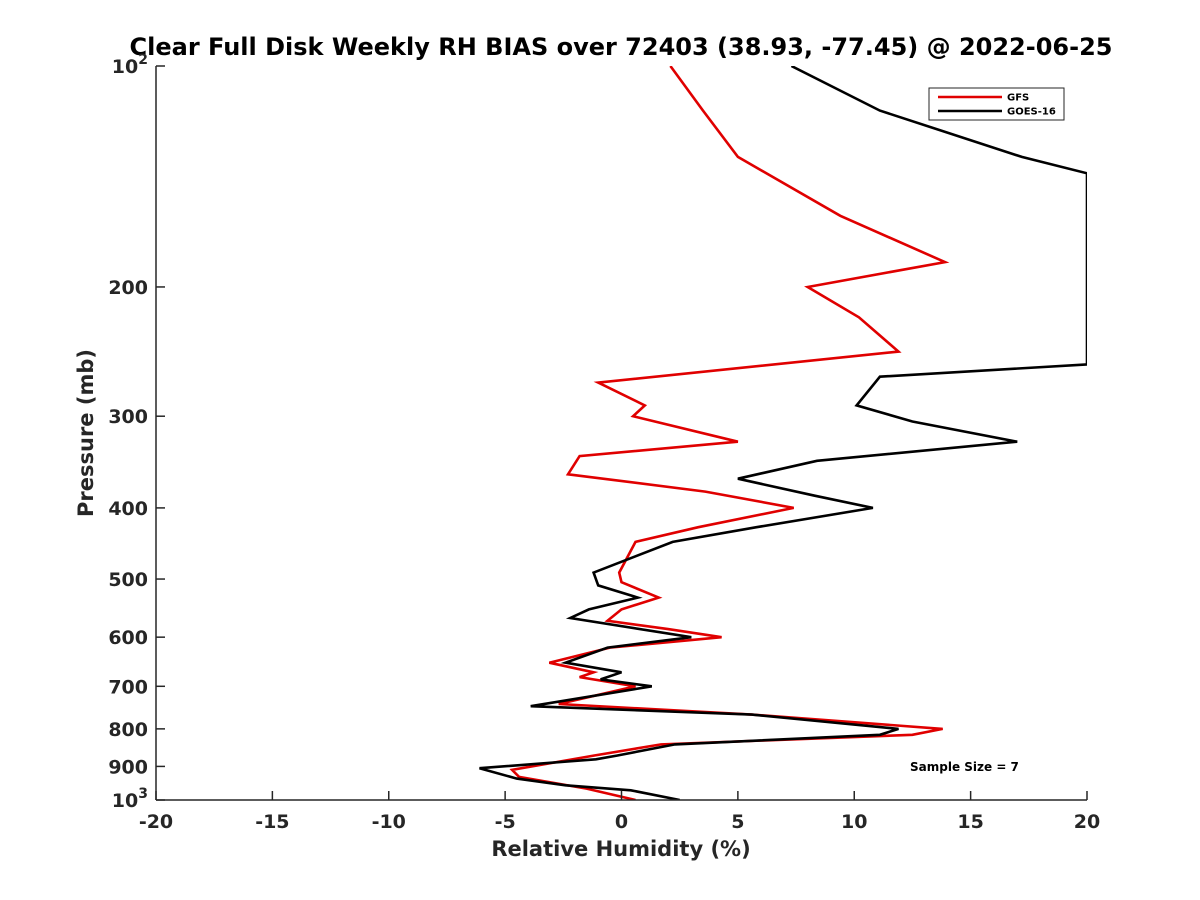 The width and height of the screenshot is (1200, 900). I want to click on x-tick-label: 10, so click(854, 822).